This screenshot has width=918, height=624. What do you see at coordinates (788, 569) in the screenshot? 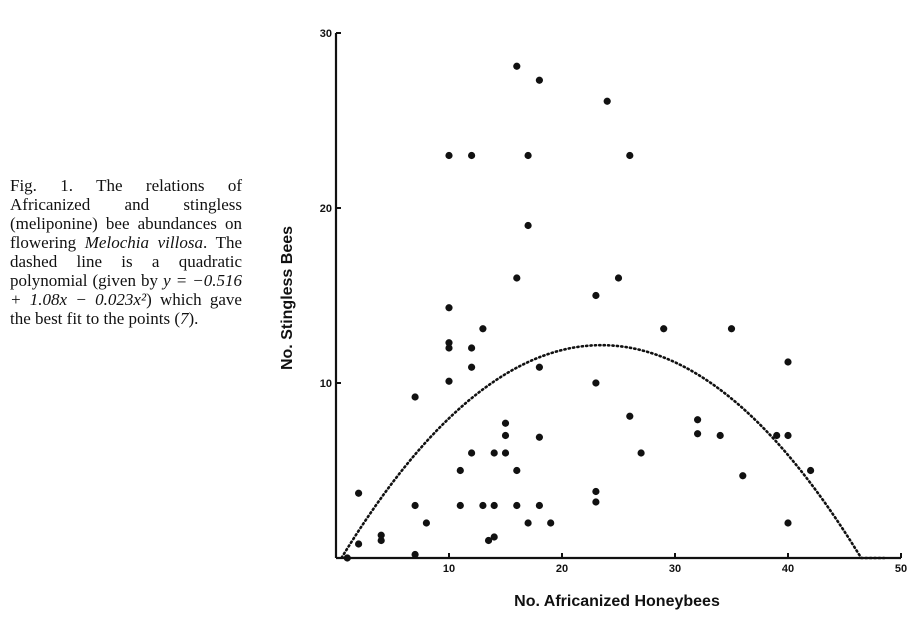
I see `x-tick-label: 40` at bounding box center [788, 569].